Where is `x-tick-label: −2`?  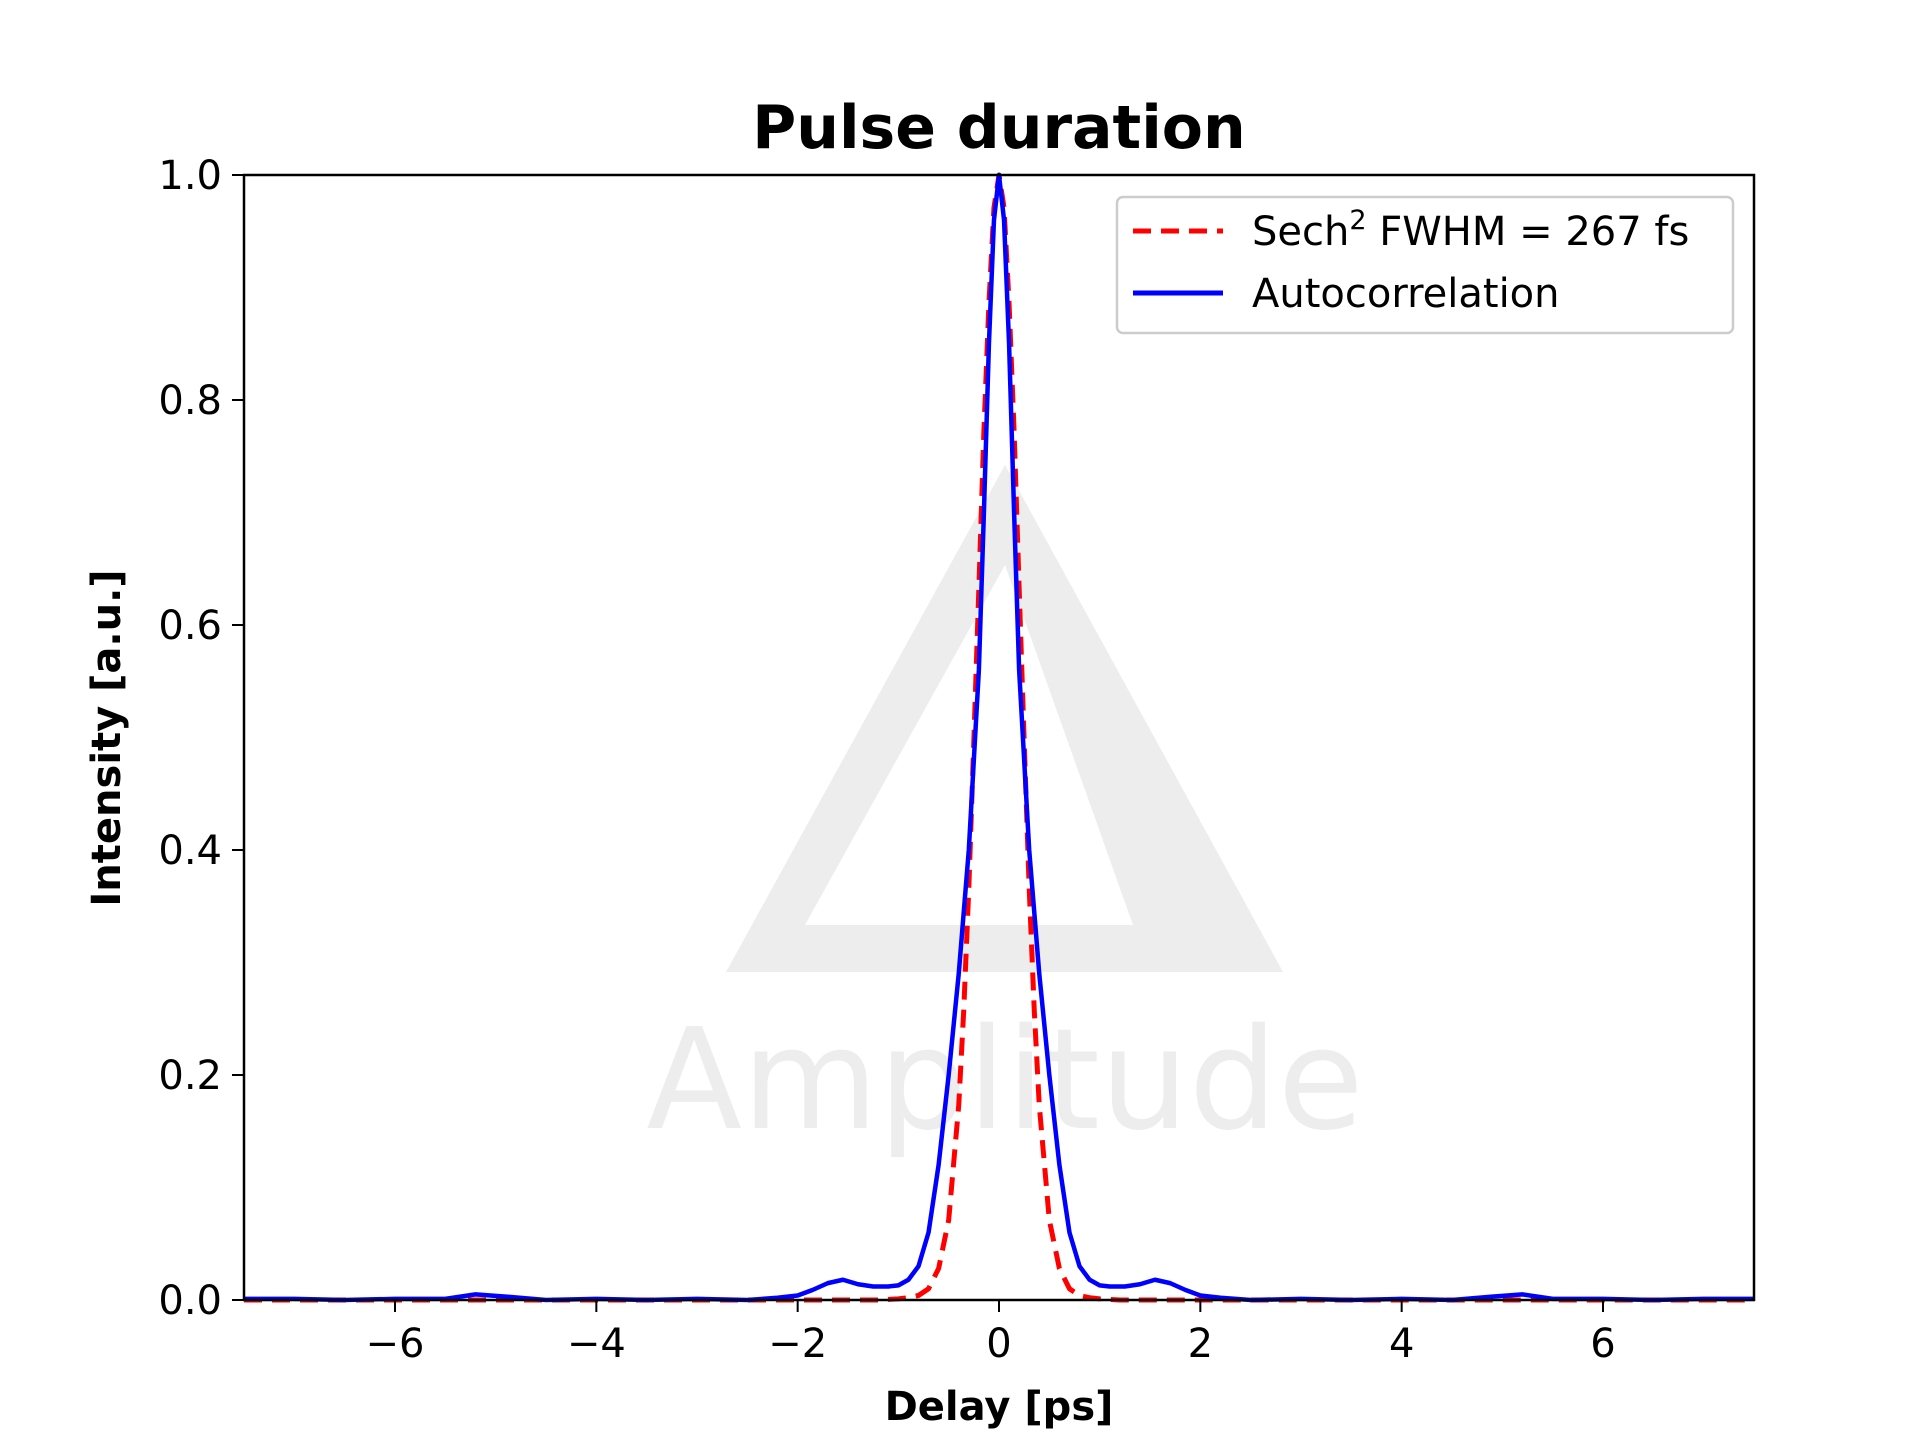
x-tick-label: −2 is located at coordinates (797, 1344).